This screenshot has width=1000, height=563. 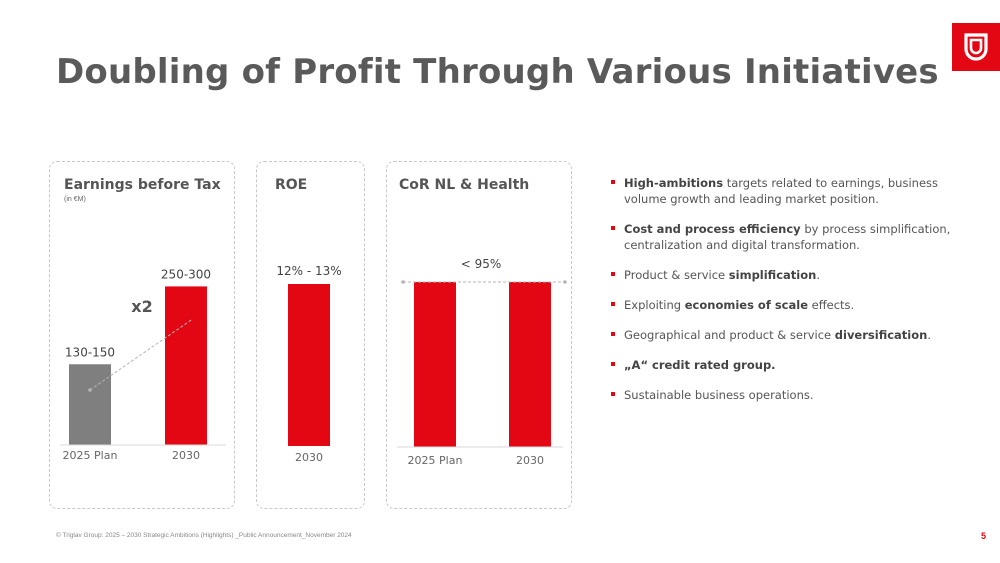 What do you see at coordinates (186, 274) in the screenshot?
I see `data-label: 250-300` at bounding box center [186, 274].